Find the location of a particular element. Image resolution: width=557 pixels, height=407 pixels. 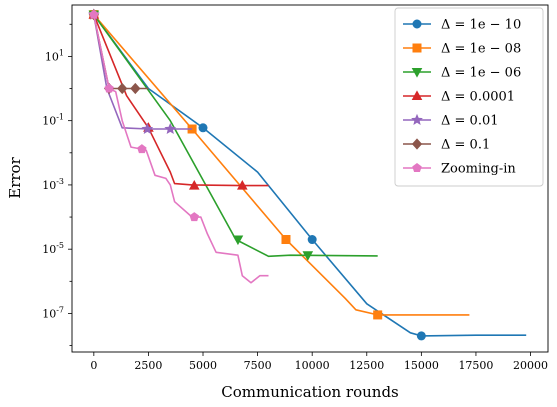

y-tick-label: 10⁻³ is located at coordinates (53, 184).